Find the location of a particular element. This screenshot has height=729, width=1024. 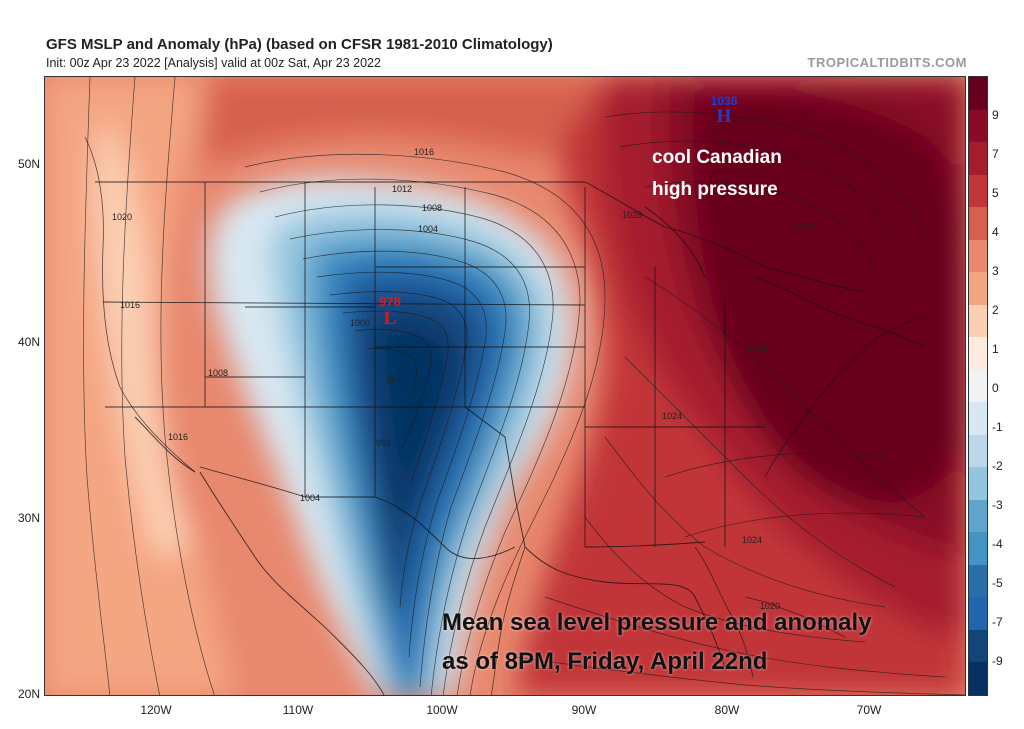

isobar-value-label: 1000 is located at coordinates (360, 323).